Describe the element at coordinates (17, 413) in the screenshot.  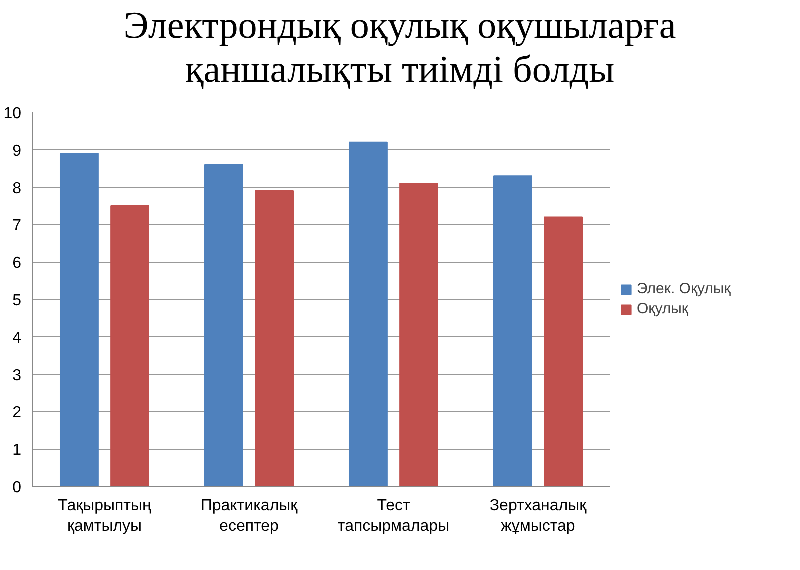
I see `y-tick-label: 2` at that location.